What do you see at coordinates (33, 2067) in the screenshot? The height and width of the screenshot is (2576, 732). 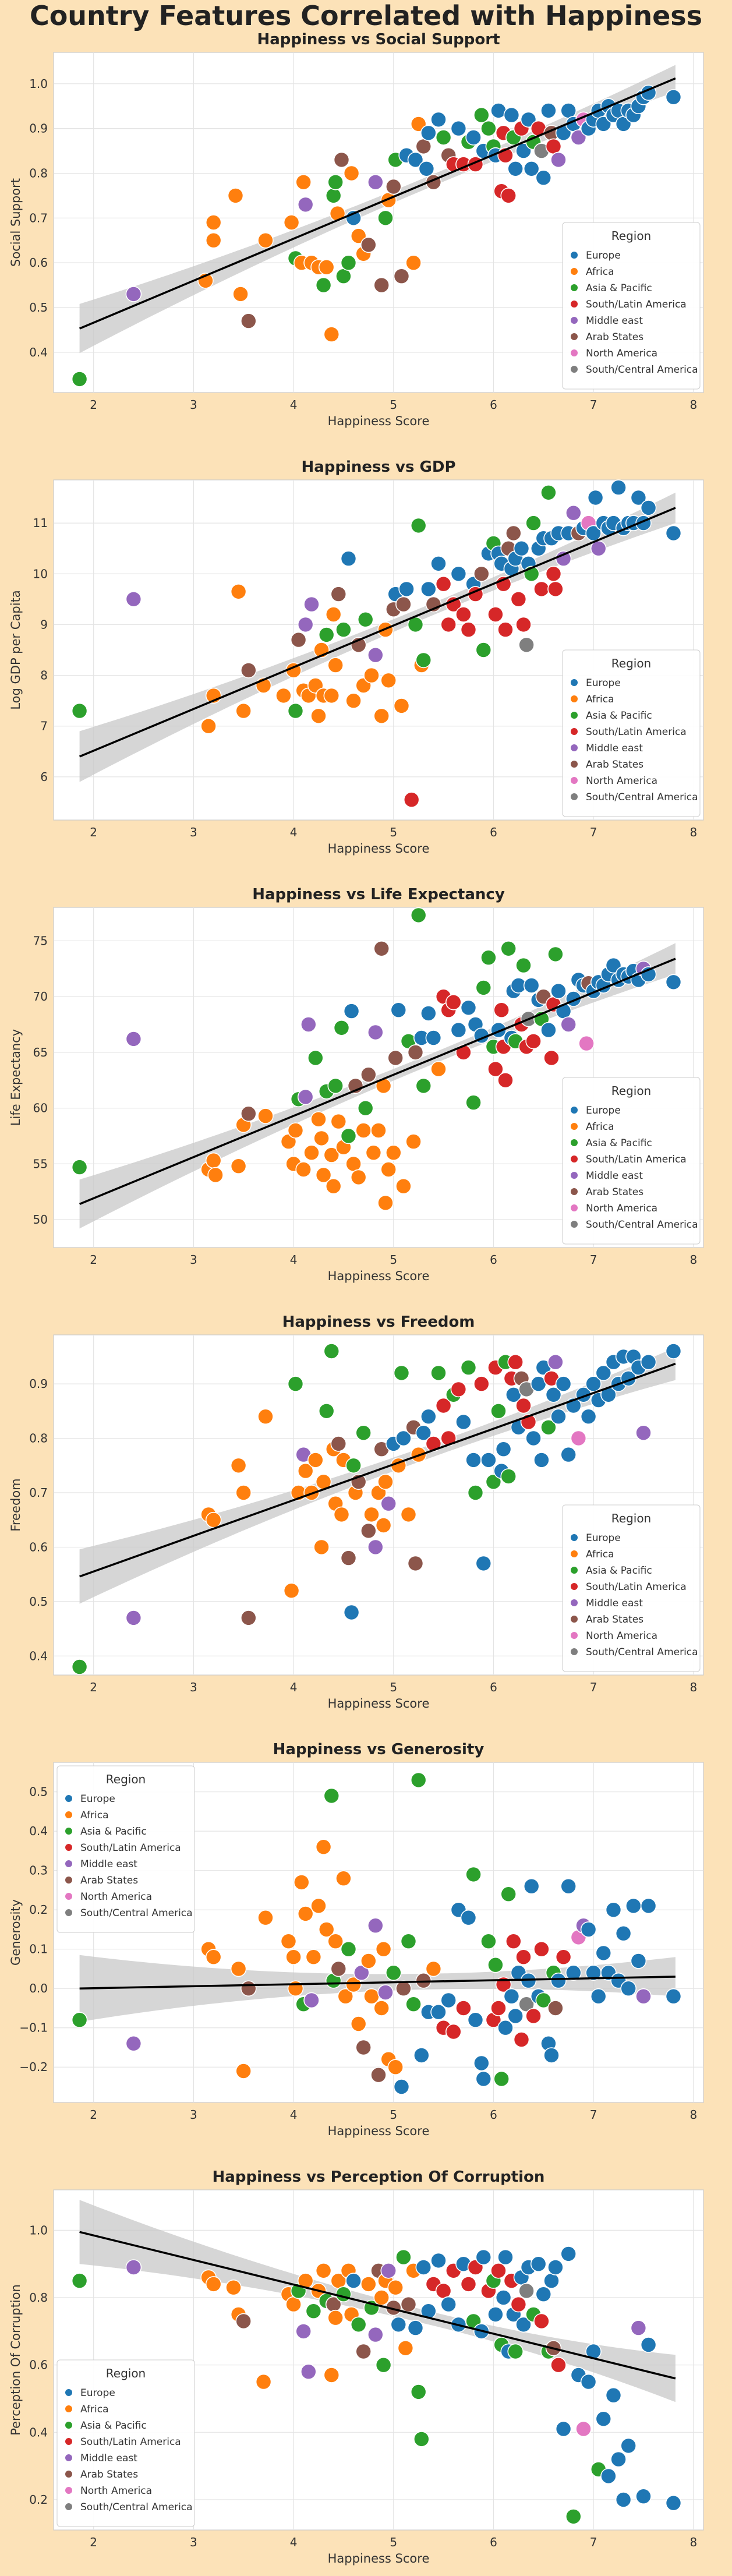 I see `y-tick-label: −0.2` at bounding box center [33, 2067].